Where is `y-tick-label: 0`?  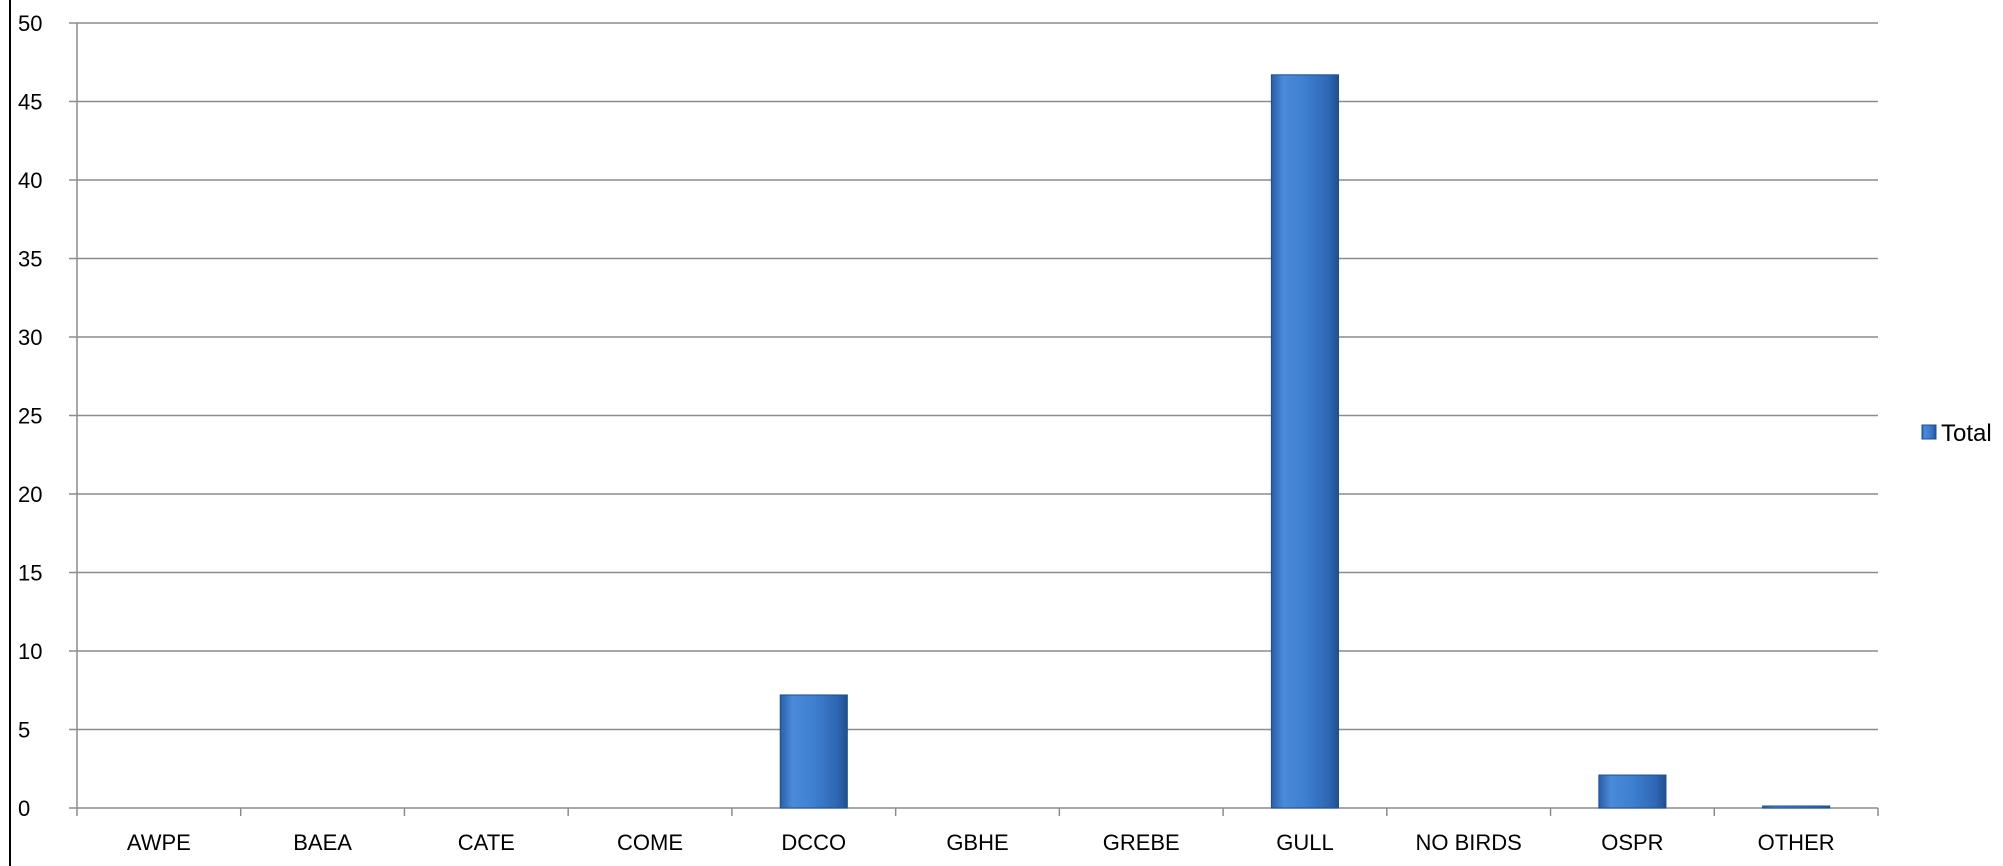
y-tick-label: 0 is located at coordinates (24, 808).